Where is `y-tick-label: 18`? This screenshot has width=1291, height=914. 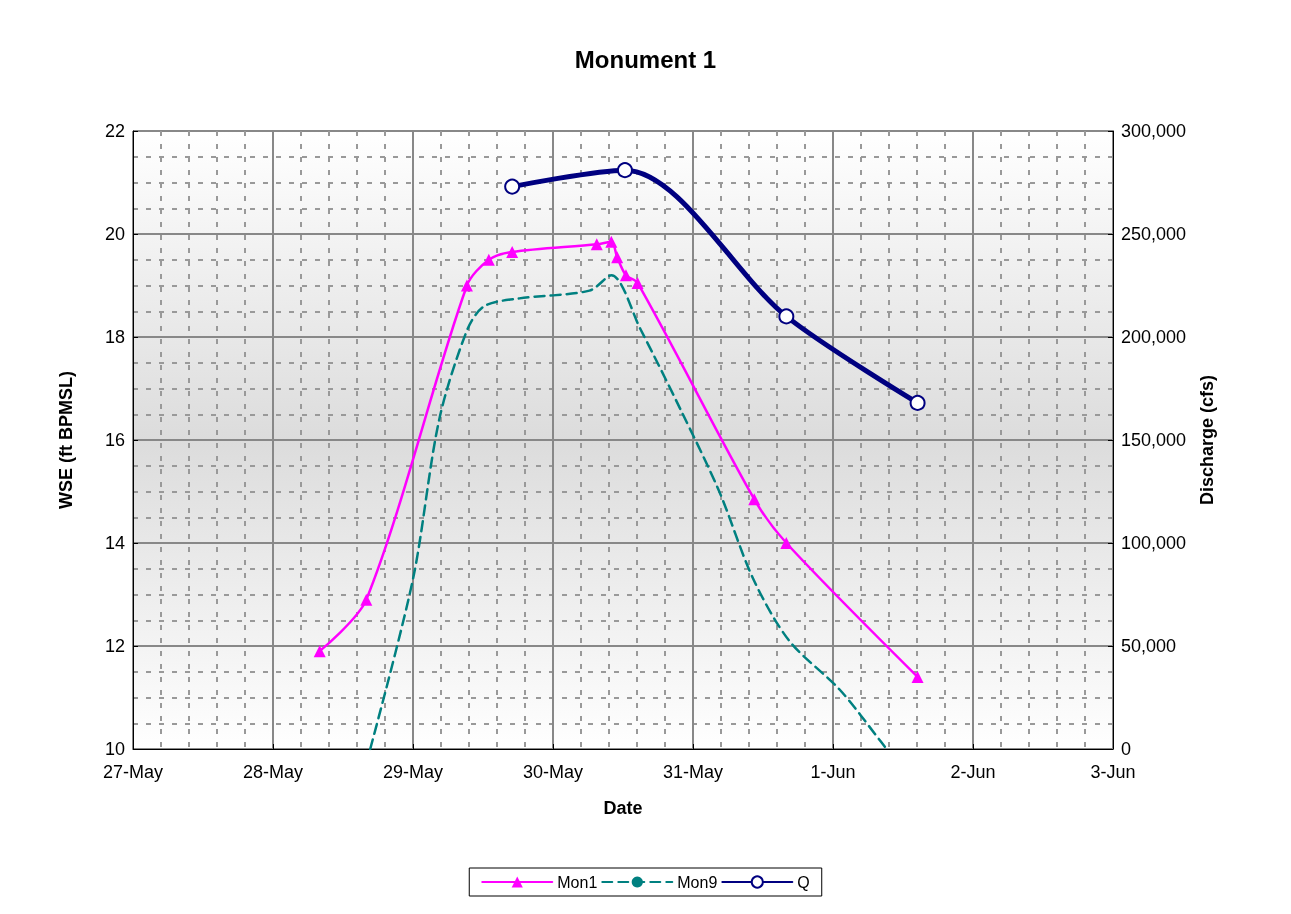
y-tick-label: 18 is located at coordinates (114, 337).